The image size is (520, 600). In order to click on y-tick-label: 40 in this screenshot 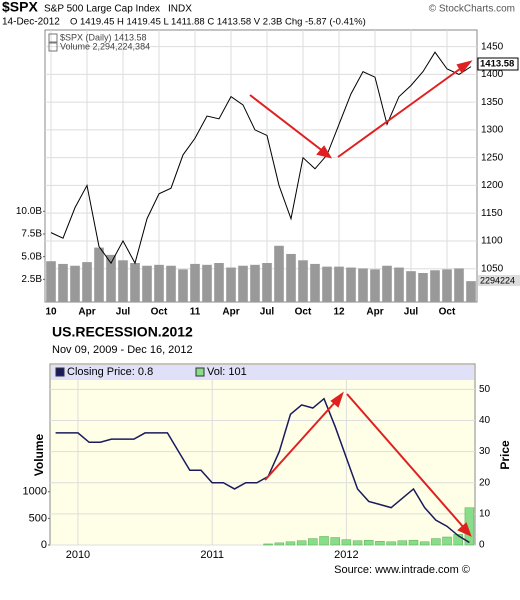, I will do `click(485, 420)`.